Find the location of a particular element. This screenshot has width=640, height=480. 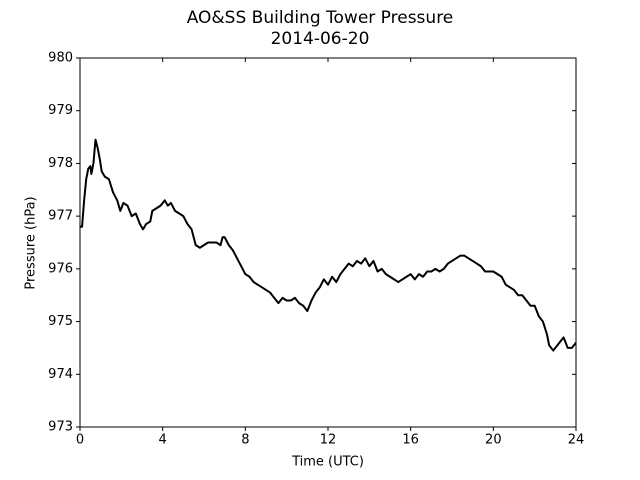

y-tick-label: 976 is located at coordinates (60, 268).